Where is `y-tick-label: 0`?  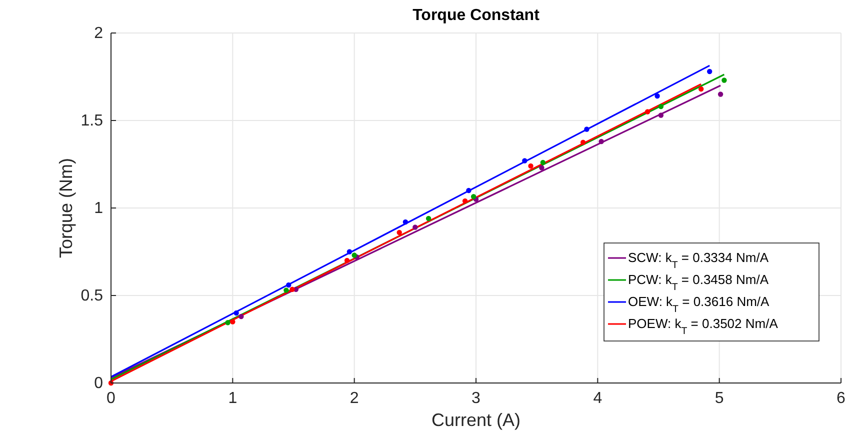
y-tick-label: 0 is located at coordinates (99, 383).